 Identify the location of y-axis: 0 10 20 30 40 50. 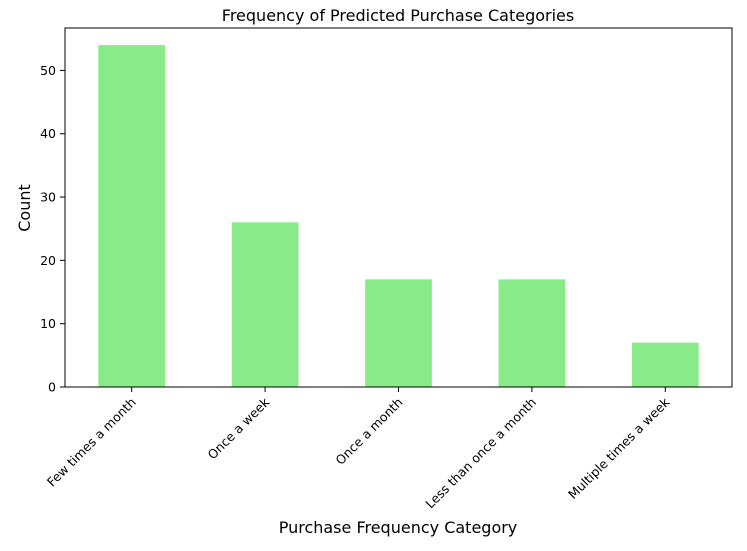
(52, 229).